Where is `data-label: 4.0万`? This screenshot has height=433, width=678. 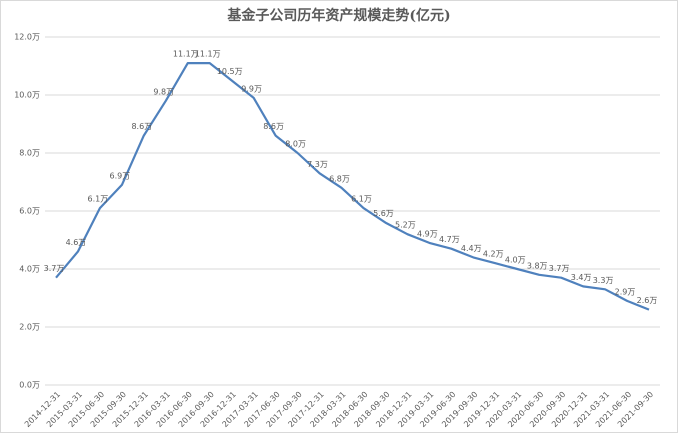
data-label: 4.0万 is located at coordinates (515, 260).